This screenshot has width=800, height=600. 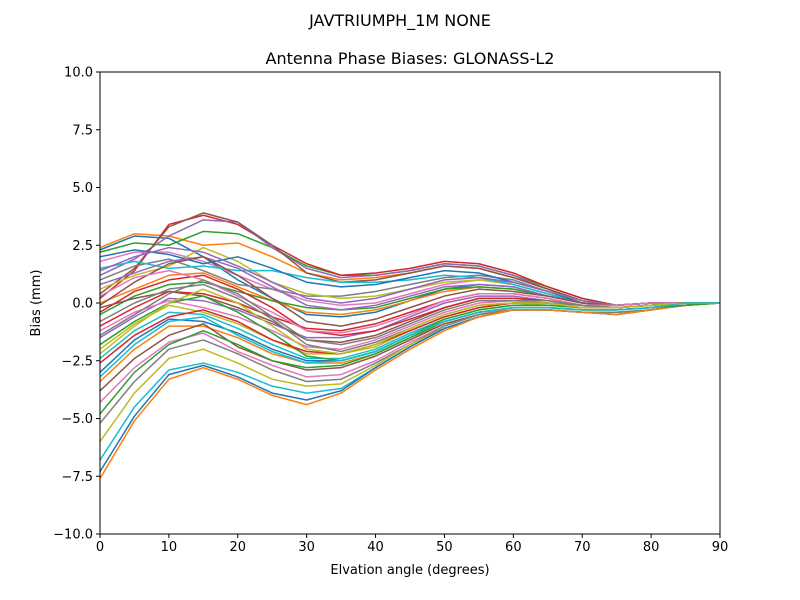 What do you see at coordinates (444, 547) in the screenshot?
I see `x-tick-label: 50` at bounding box center [444, 547].